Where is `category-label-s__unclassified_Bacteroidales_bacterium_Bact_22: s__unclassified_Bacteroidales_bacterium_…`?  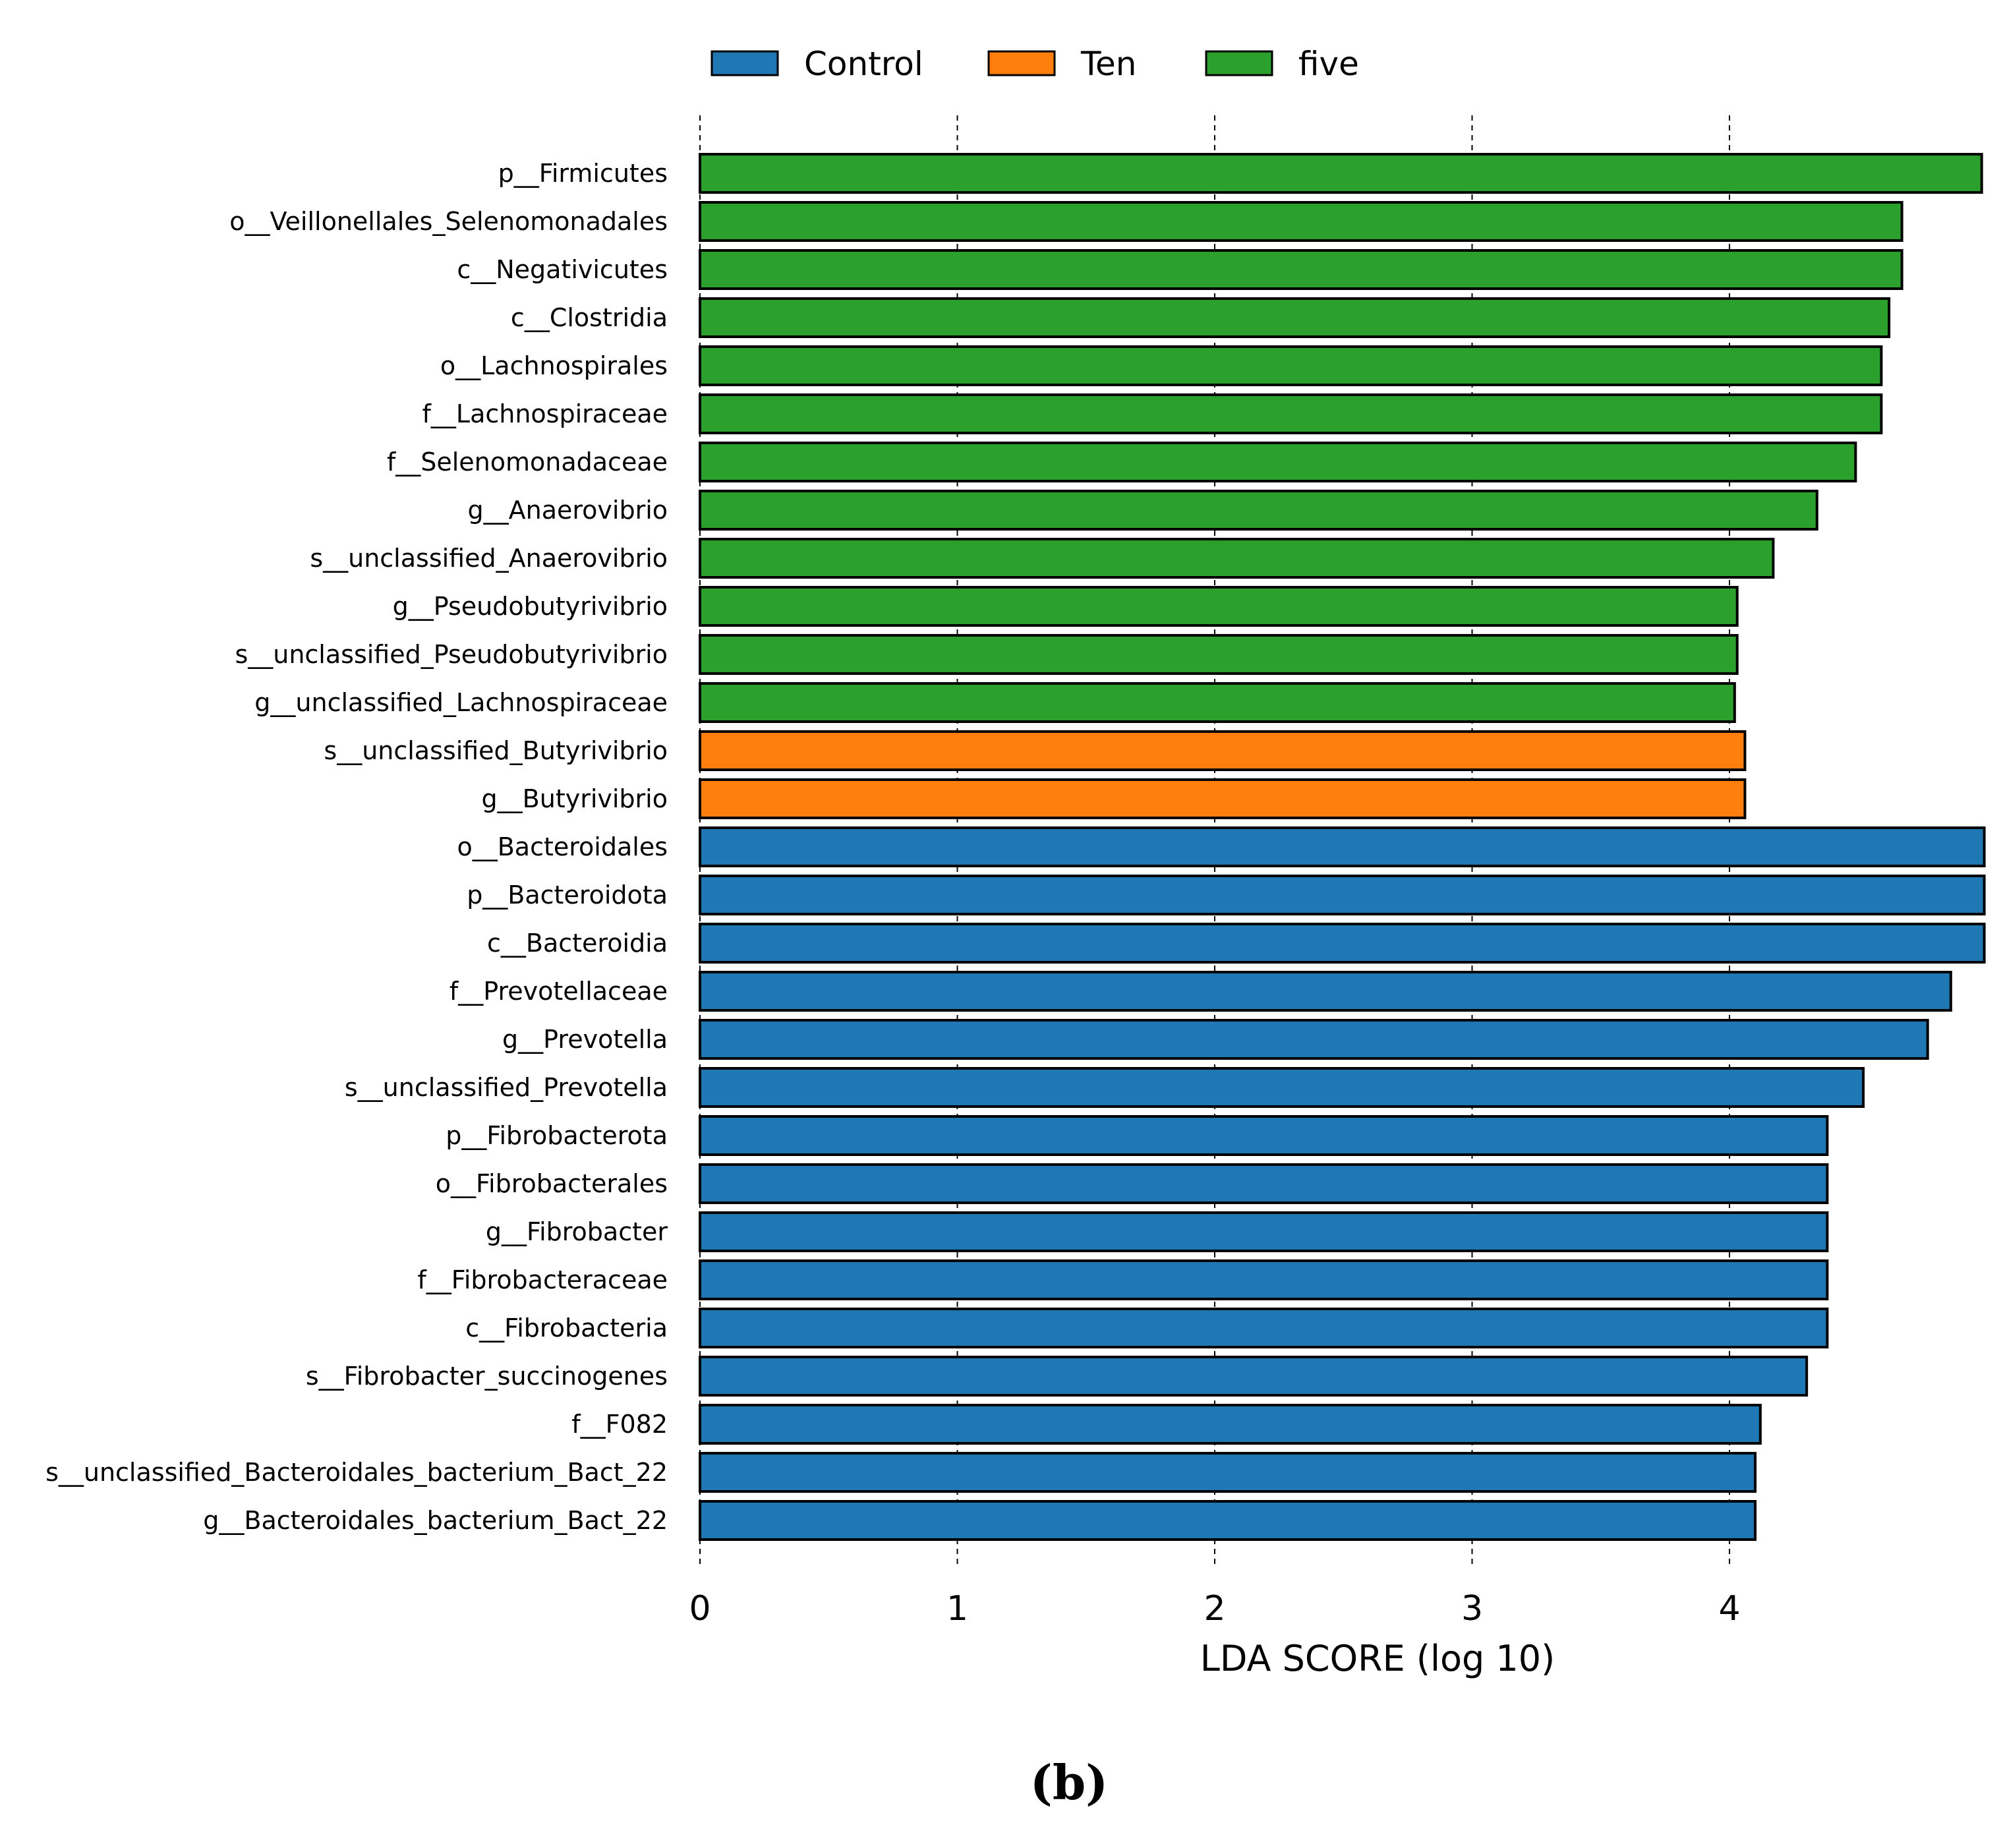
category-label-s__unclassified_Bacteroidales_bacterium_Bact_22: s__unclassified_Bacteroidales_bacterium_… is located at coordinates (356, 1473).